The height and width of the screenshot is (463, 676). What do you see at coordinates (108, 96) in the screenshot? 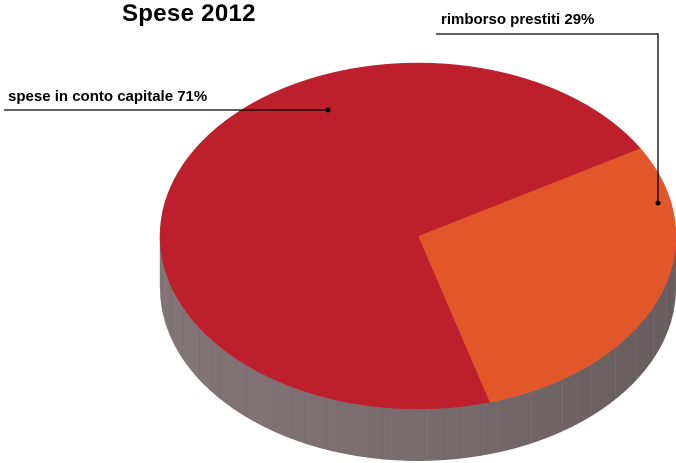
I see `slice-label-spese-conto-capitale: spese in conto capitale 71%` at bounding box center [108, 96].